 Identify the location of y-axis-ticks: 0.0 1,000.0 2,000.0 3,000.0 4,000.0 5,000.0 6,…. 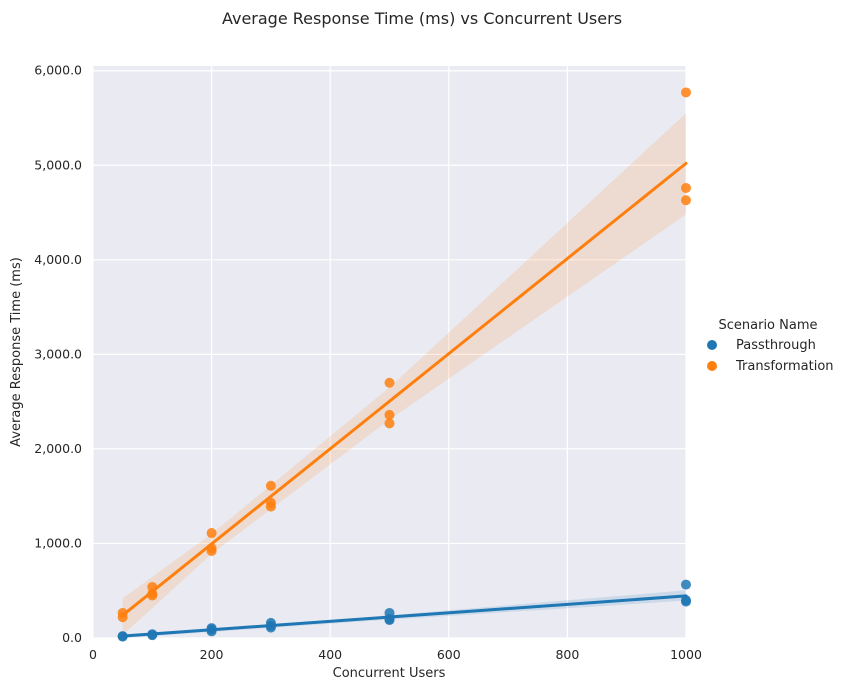
(58, 354).